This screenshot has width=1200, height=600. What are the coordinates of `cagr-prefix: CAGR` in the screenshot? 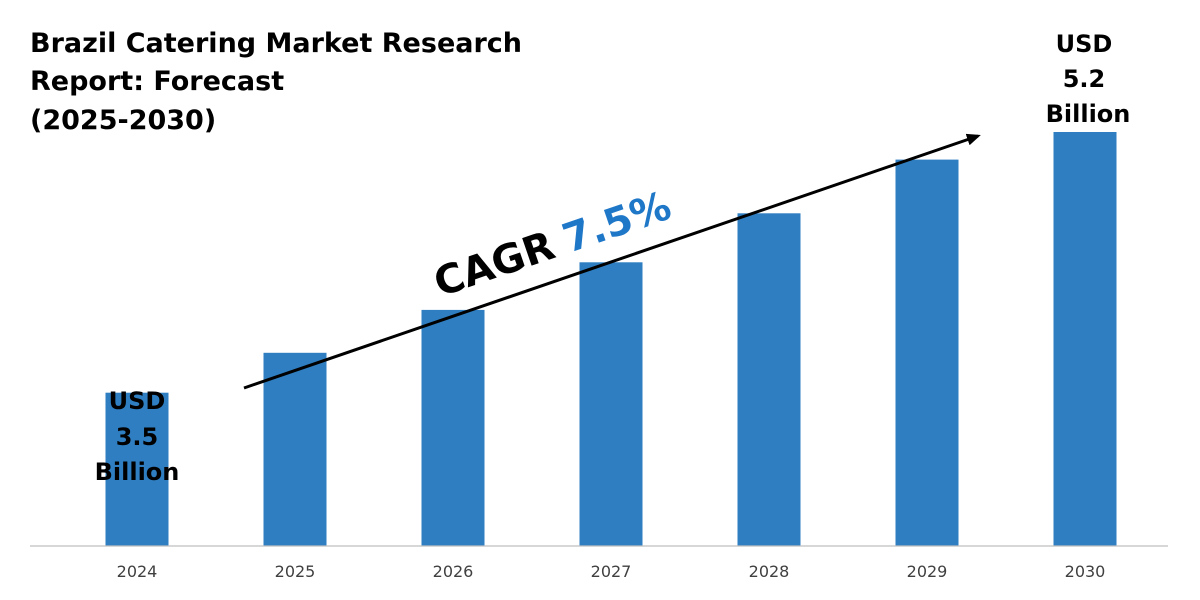 It's located at (494, 265).